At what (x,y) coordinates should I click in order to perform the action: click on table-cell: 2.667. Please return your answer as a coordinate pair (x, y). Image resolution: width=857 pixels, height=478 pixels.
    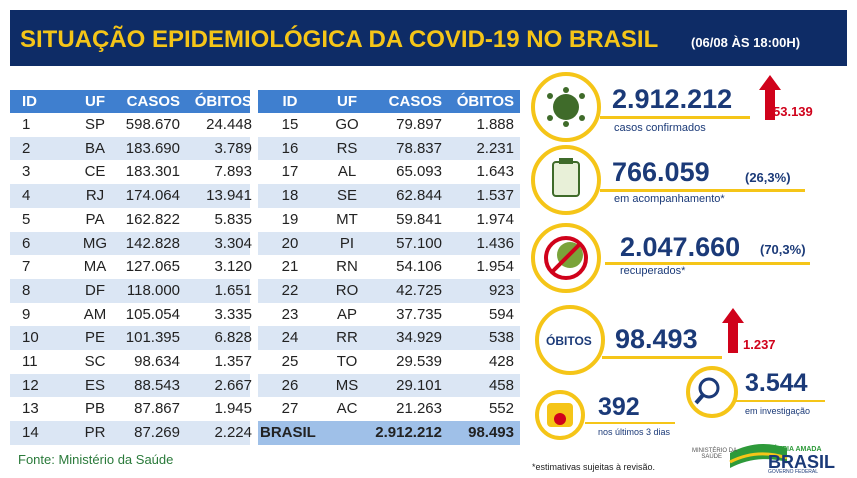
    Looking at the image, I should click on (233, 385).